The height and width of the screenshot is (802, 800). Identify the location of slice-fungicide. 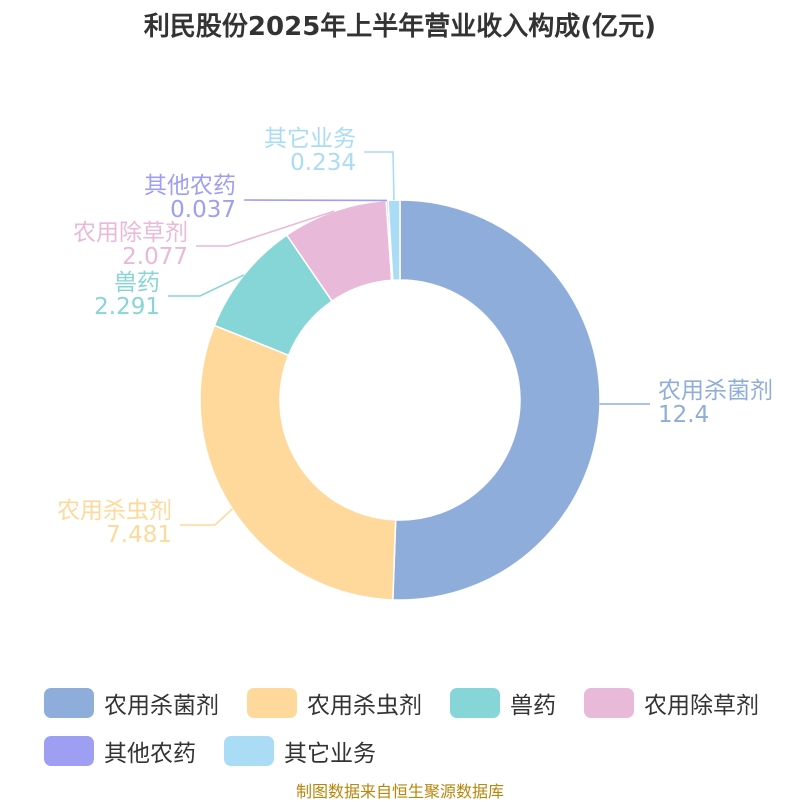
(496, 400).